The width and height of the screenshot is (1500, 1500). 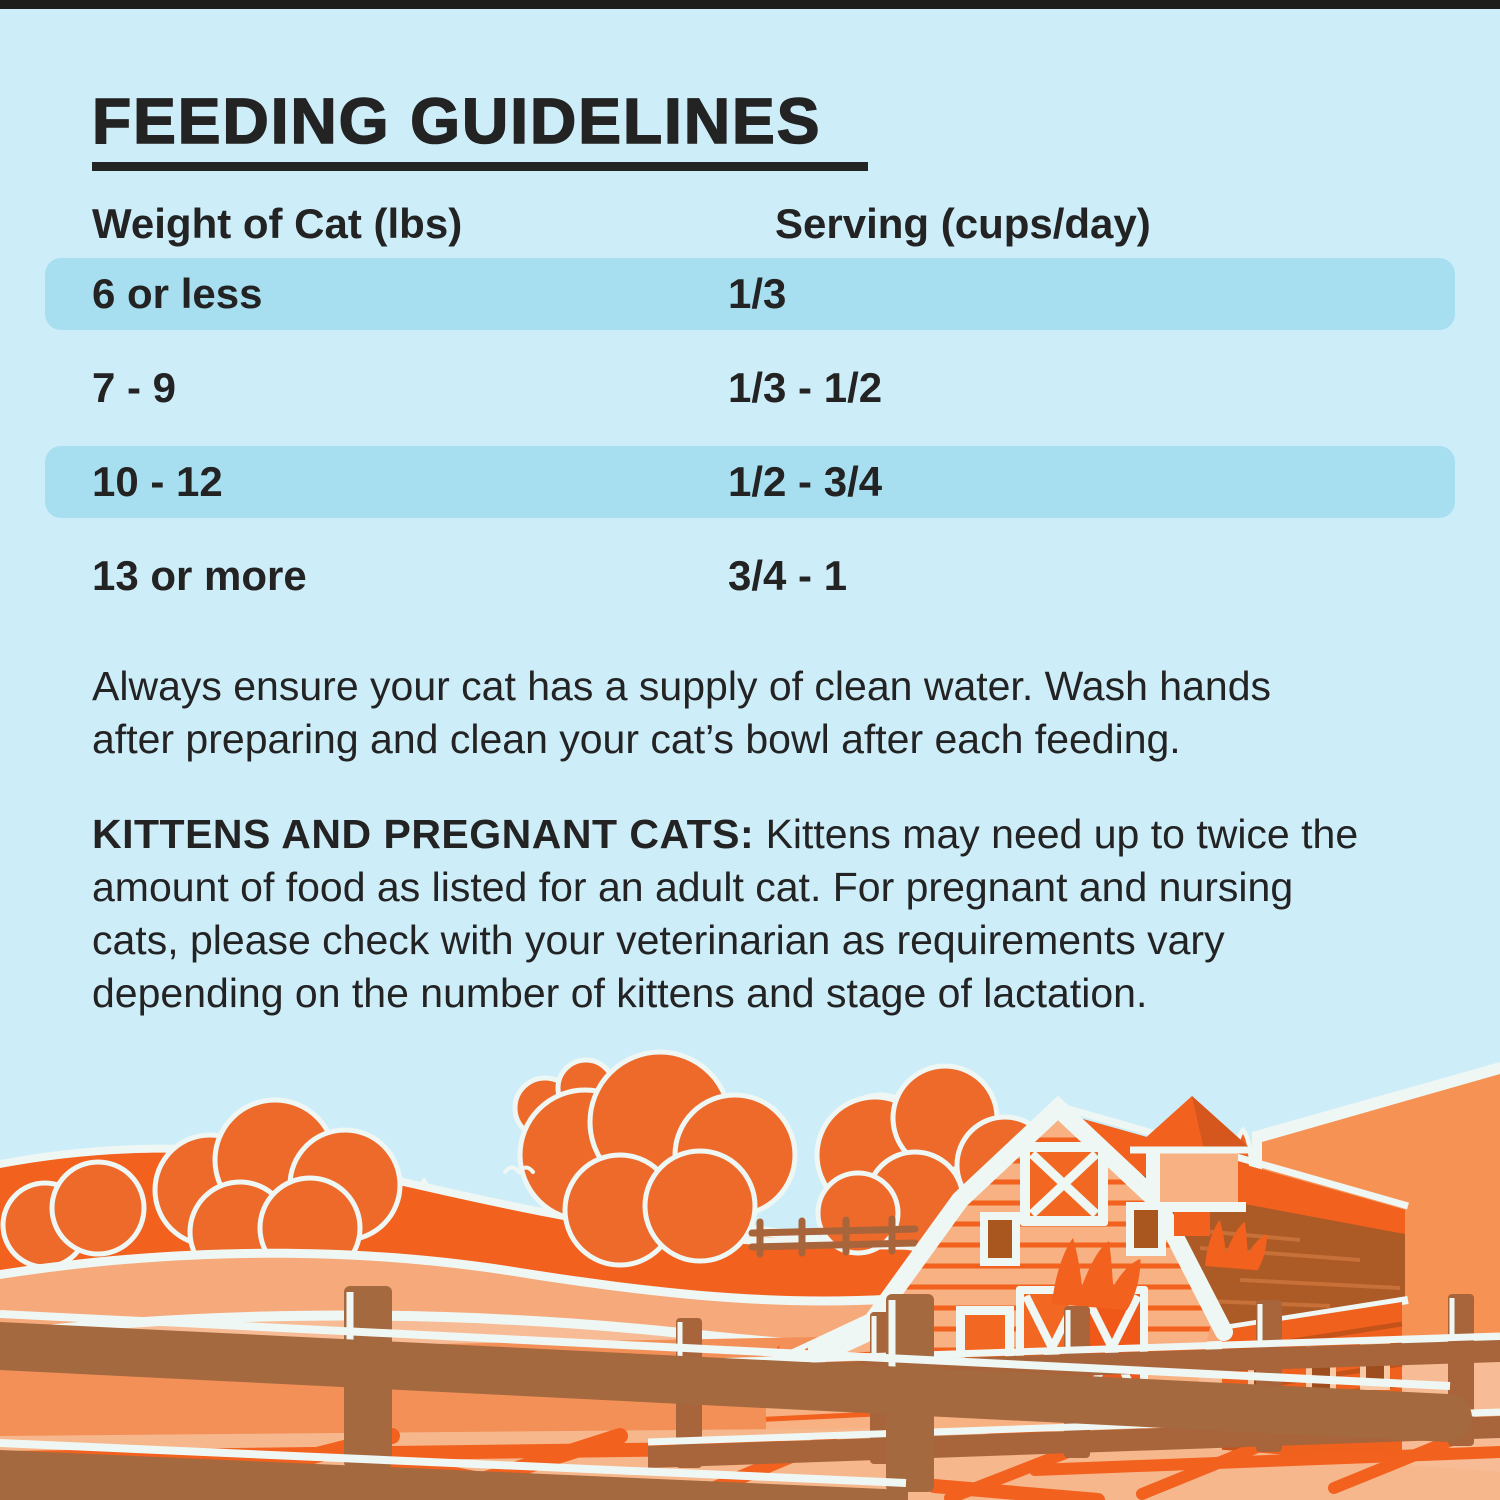 What do you see at coordinates (757, 293) in the screenshot?
I see `serving-cell: 1/3` at bounding box center [757, 293].